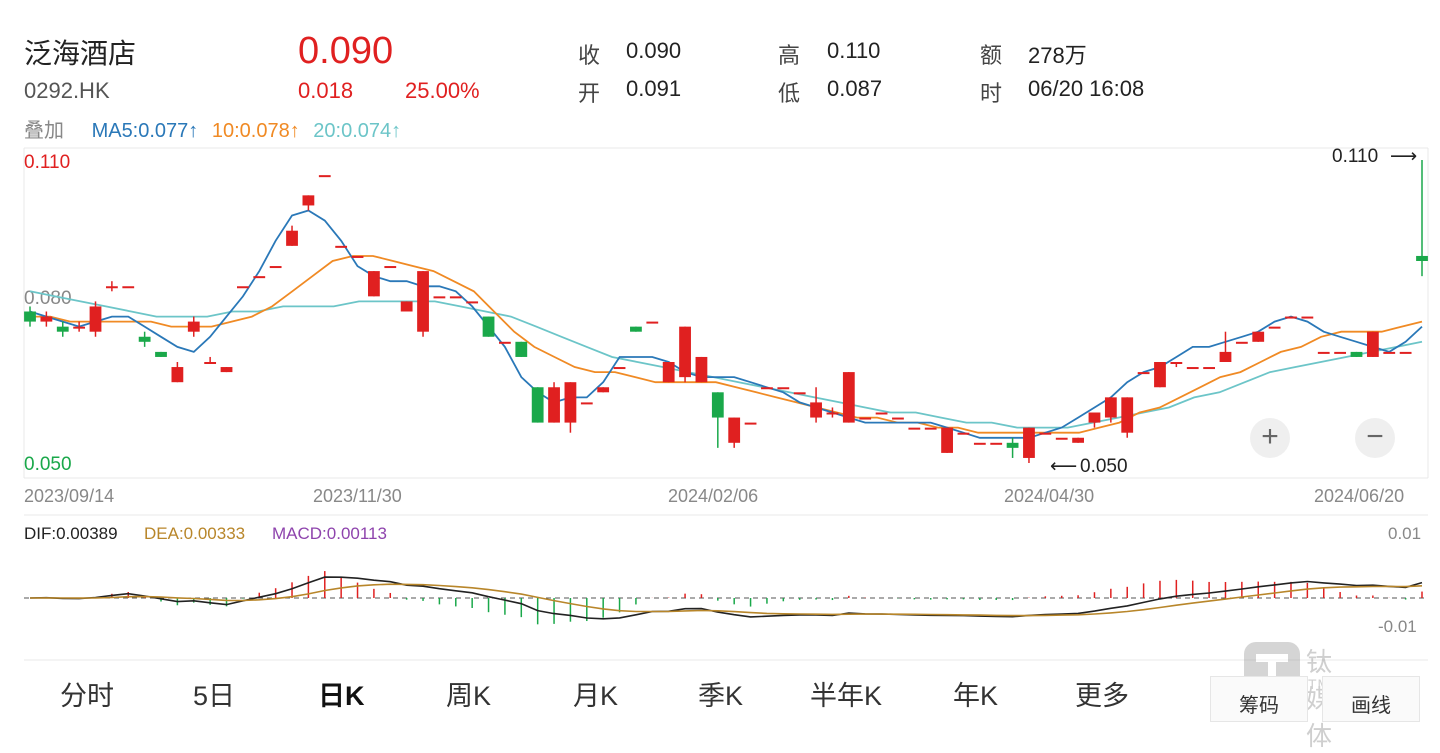 This screenshot has height=753, width=1440. I want to click on tab-daily-k: 日K, so click(341, 696).